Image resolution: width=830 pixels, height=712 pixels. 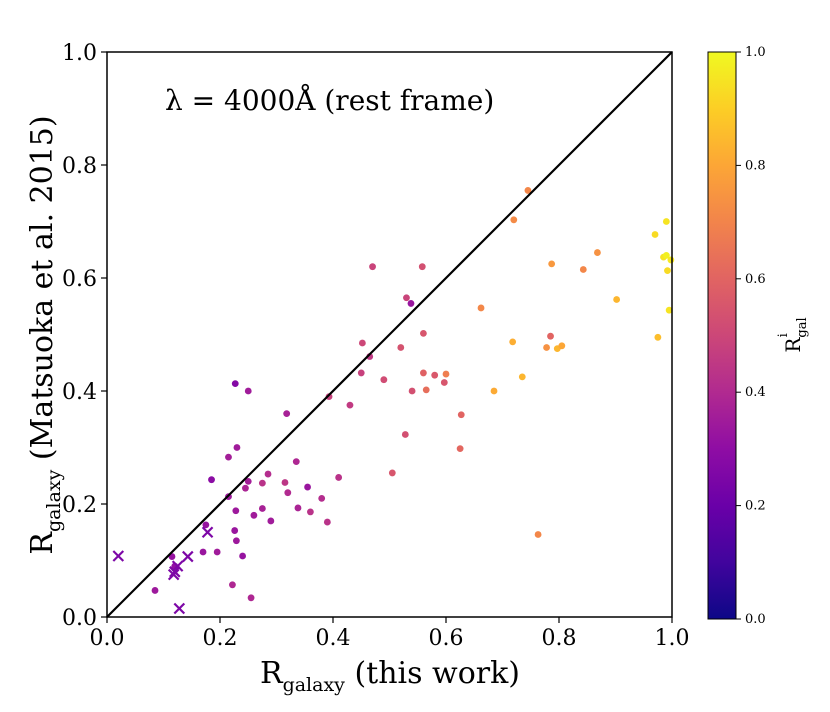 I want to click on colorbar, so click(x=722, y=335).